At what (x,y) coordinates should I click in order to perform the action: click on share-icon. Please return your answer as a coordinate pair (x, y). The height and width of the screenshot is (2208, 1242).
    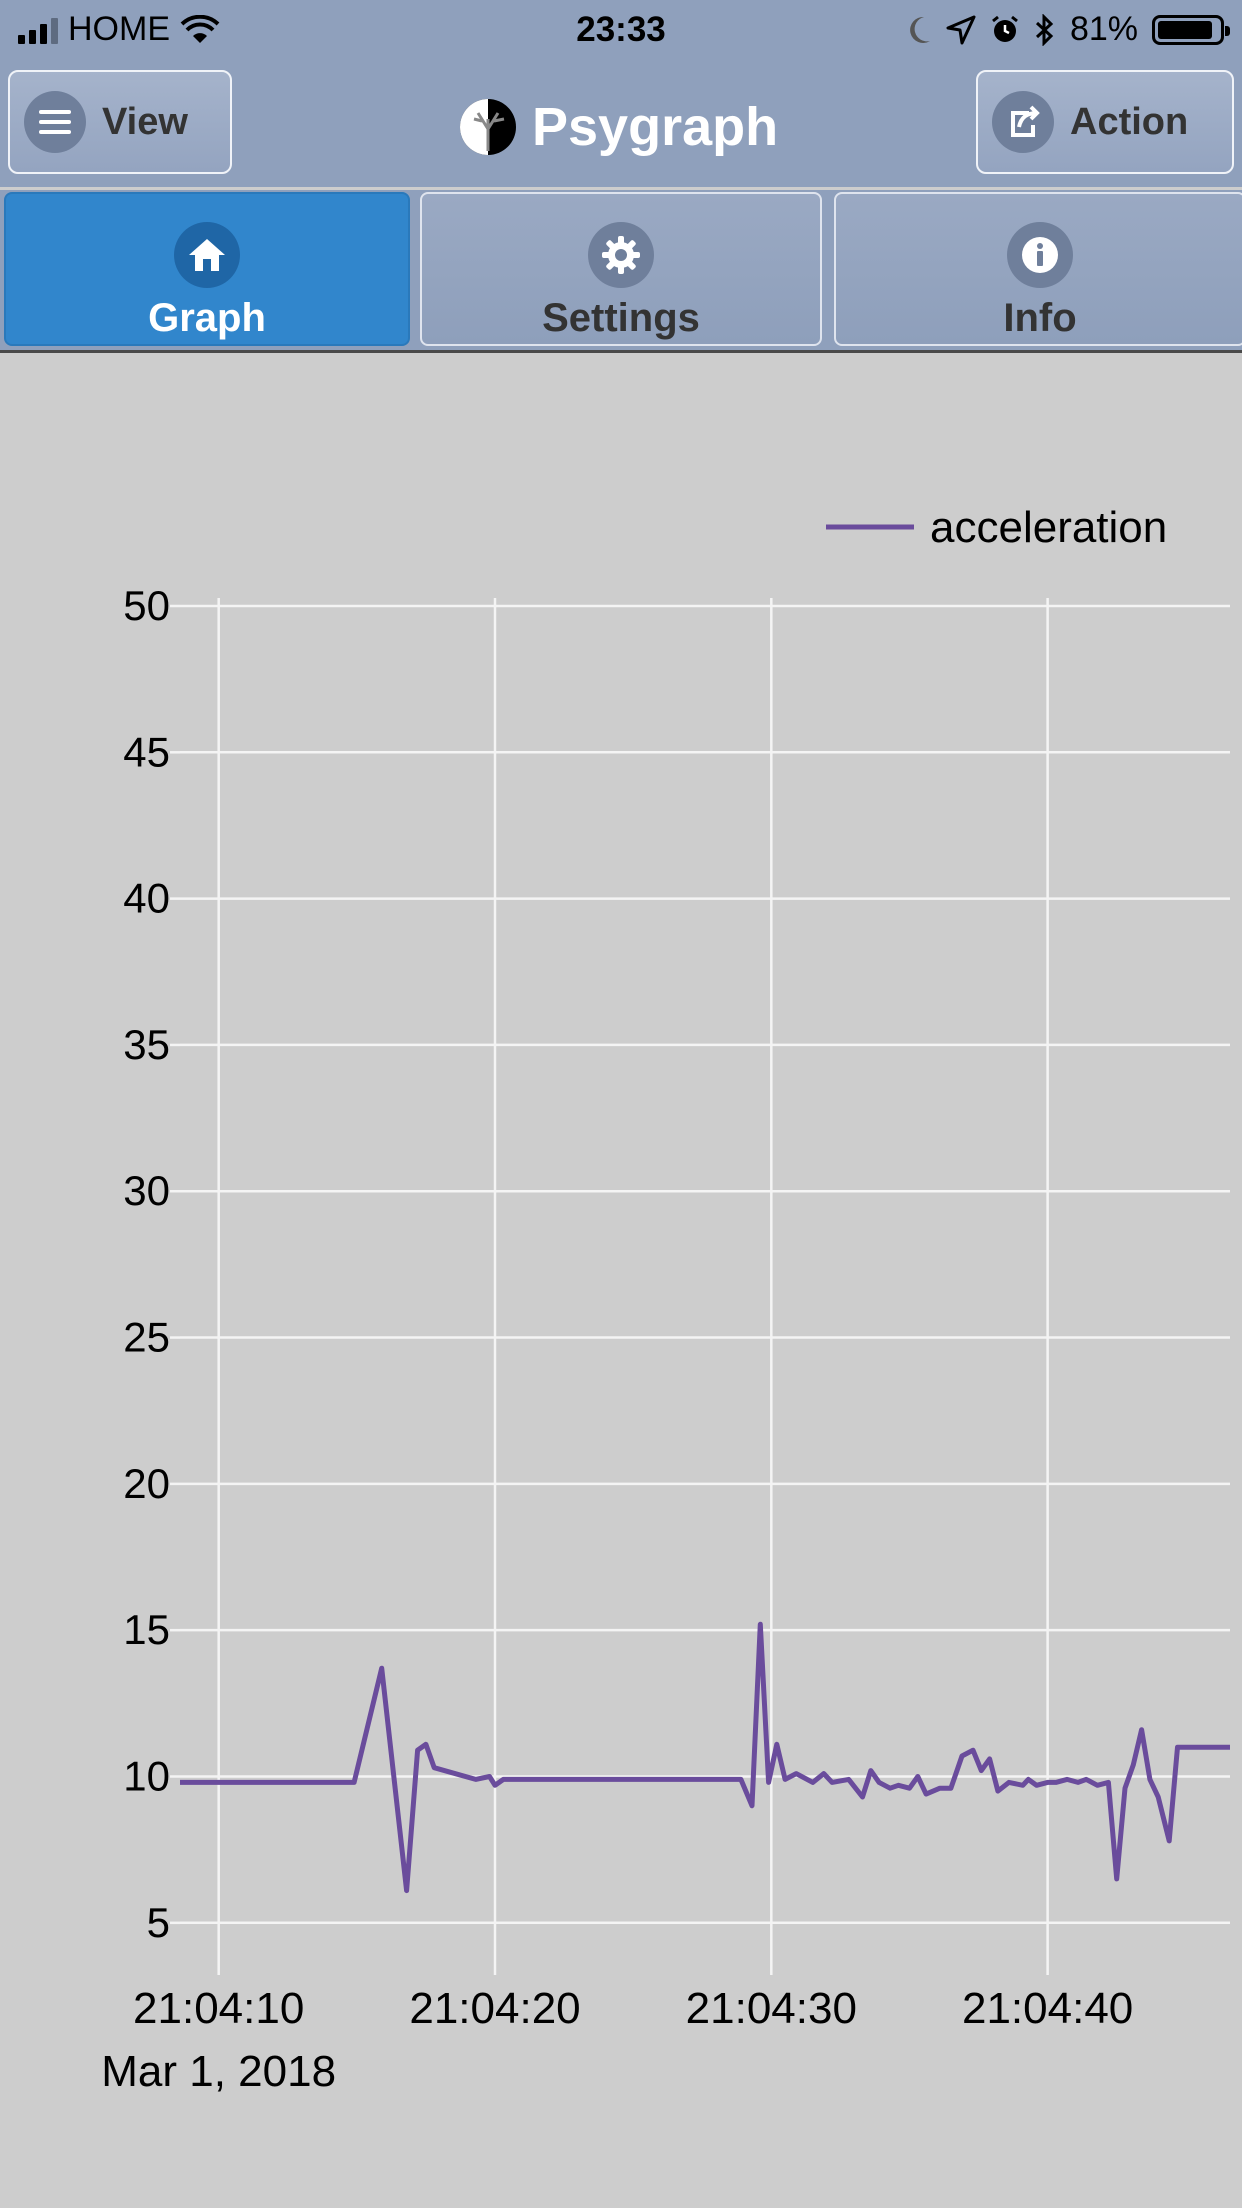
    Looking at the image, I should click on (1023, 122).